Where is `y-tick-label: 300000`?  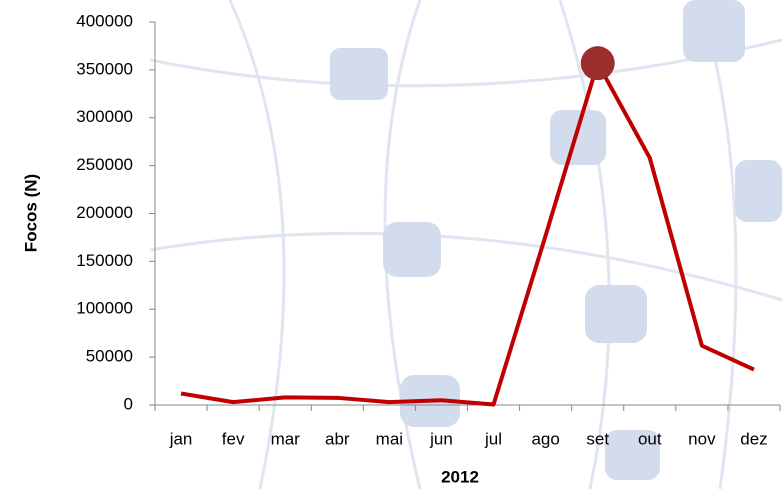
y-tick-label: 300000 is located at coordinates (104, 116).